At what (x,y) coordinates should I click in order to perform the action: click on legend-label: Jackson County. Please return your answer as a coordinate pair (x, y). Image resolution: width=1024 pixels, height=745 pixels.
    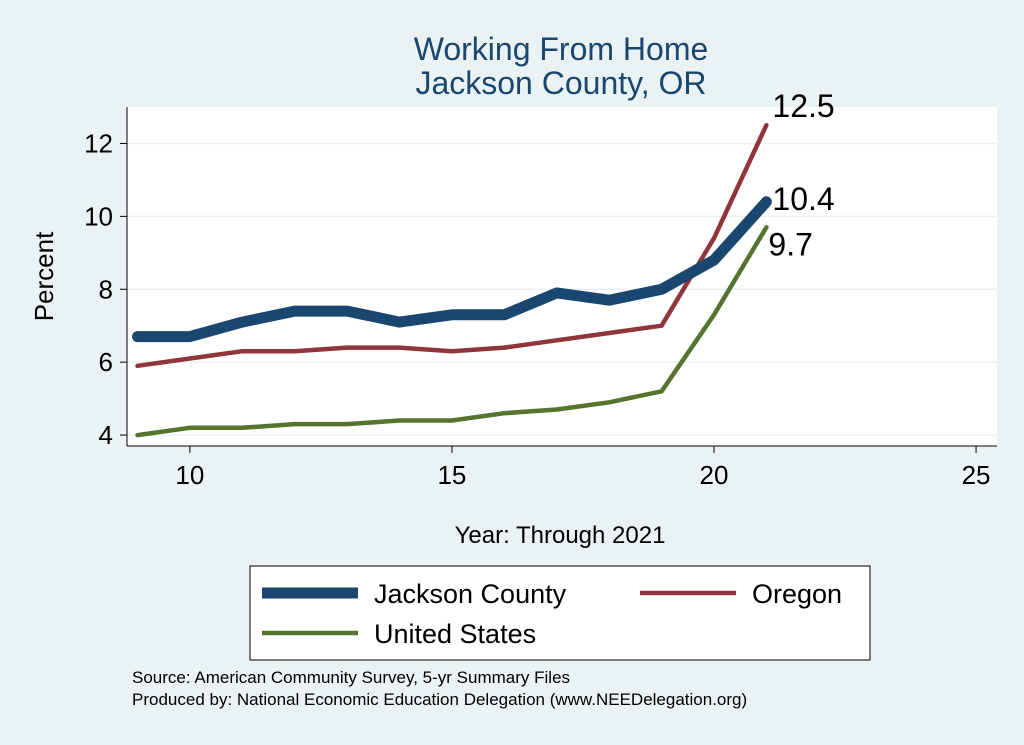
    Looking at the image, I should click on (470, 594).